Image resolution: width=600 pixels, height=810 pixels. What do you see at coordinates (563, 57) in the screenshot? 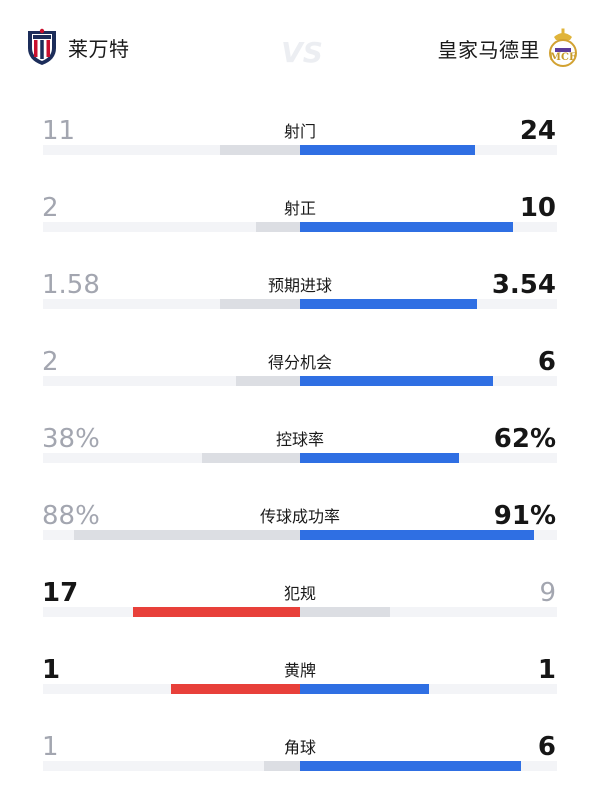
I see `svg-text: MCF` at bounding box center [563, 57].